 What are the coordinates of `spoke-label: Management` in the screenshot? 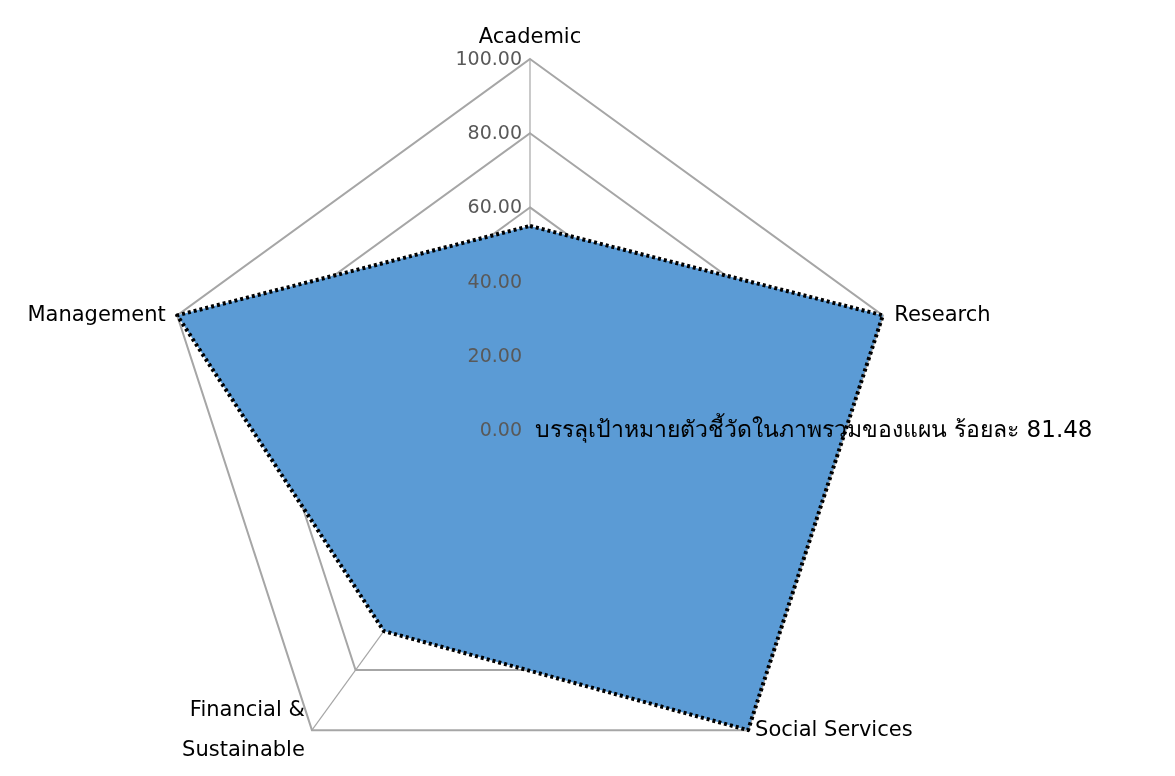 It's located at (96, 314).